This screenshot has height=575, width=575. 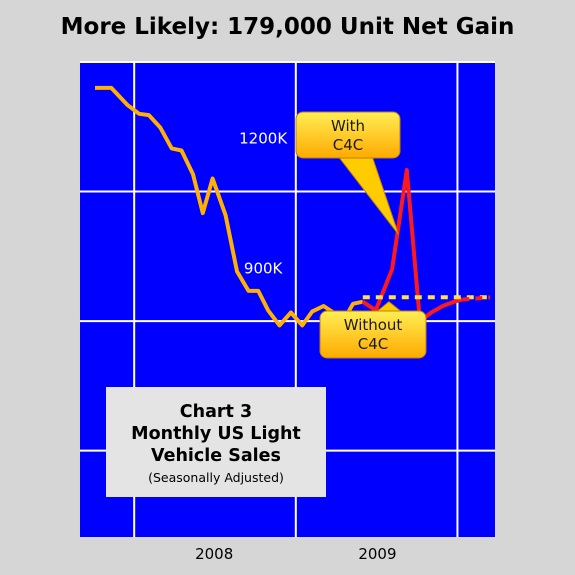 What do you see at coordinates (264, 268) in the screenshot?
I see `y-tick-label: 900K` at bounding box center [264, 268].